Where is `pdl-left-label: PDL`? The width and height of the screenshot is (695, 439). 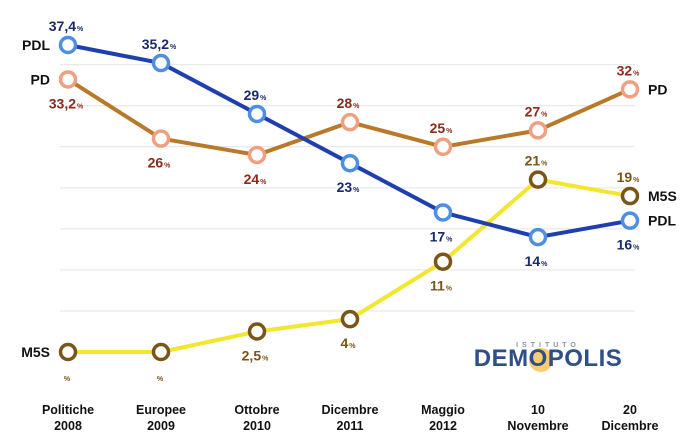 pdl-left-label: PDL is located at coordinates (36, 45).